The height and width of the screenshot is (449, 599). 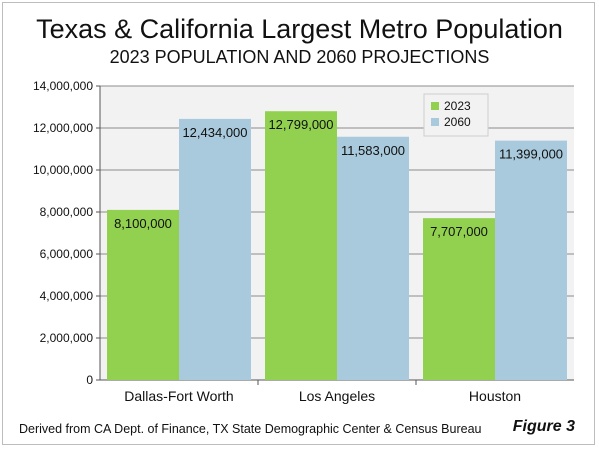 I want to click on data-label: 11,583,000, so click(x=373, y=150).